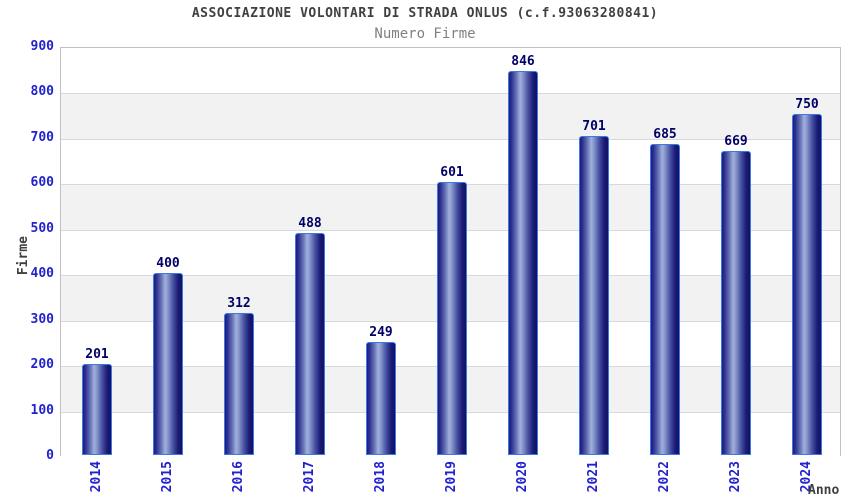  Describe the element at coordinates (452, 318) in the screenshot. I see `bar-2019` at that location.